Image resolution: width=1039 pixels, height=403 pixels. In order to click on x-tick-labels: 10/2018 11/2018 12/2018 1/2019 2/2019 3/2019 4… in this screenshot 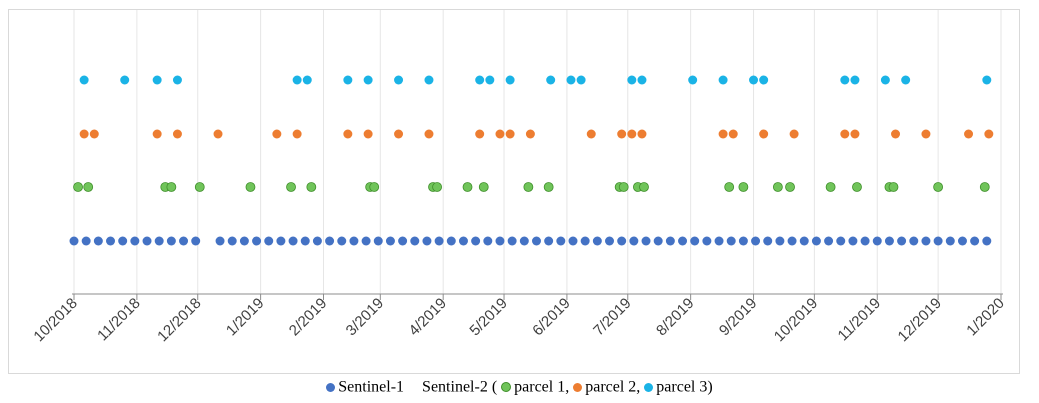, I will do `click(518, 320)`.